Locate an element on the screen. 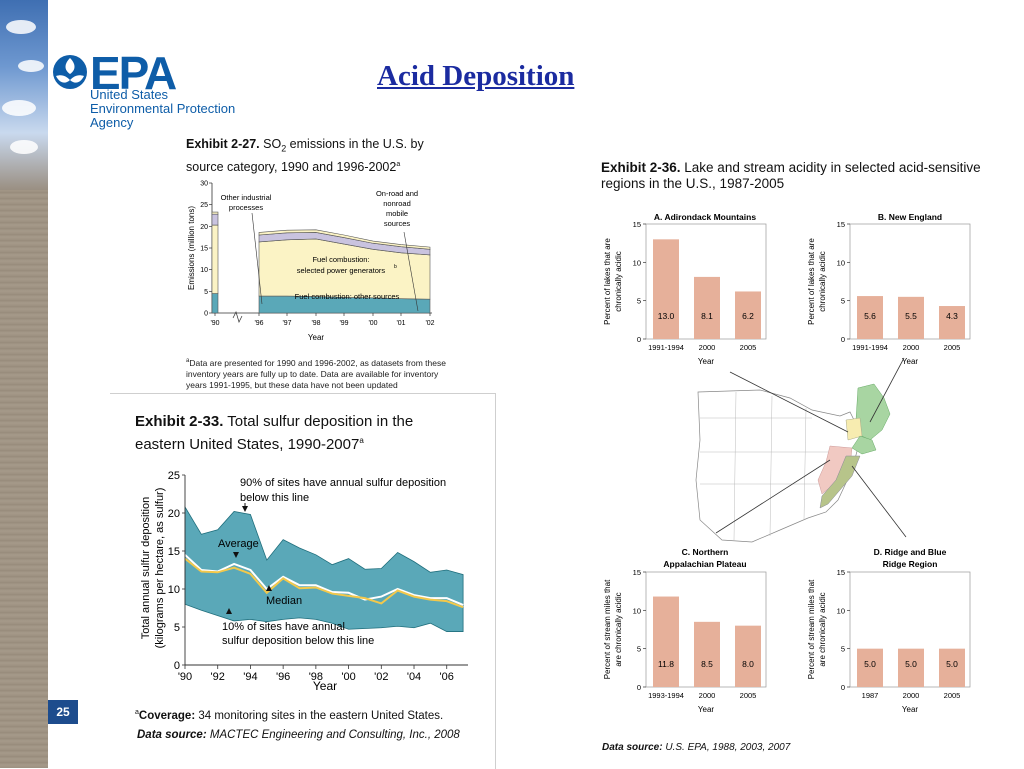 The height and width of the screenshot is (769, 1024). exhibit-33-annotation-median-arrow is located at coordinates (269, 588).